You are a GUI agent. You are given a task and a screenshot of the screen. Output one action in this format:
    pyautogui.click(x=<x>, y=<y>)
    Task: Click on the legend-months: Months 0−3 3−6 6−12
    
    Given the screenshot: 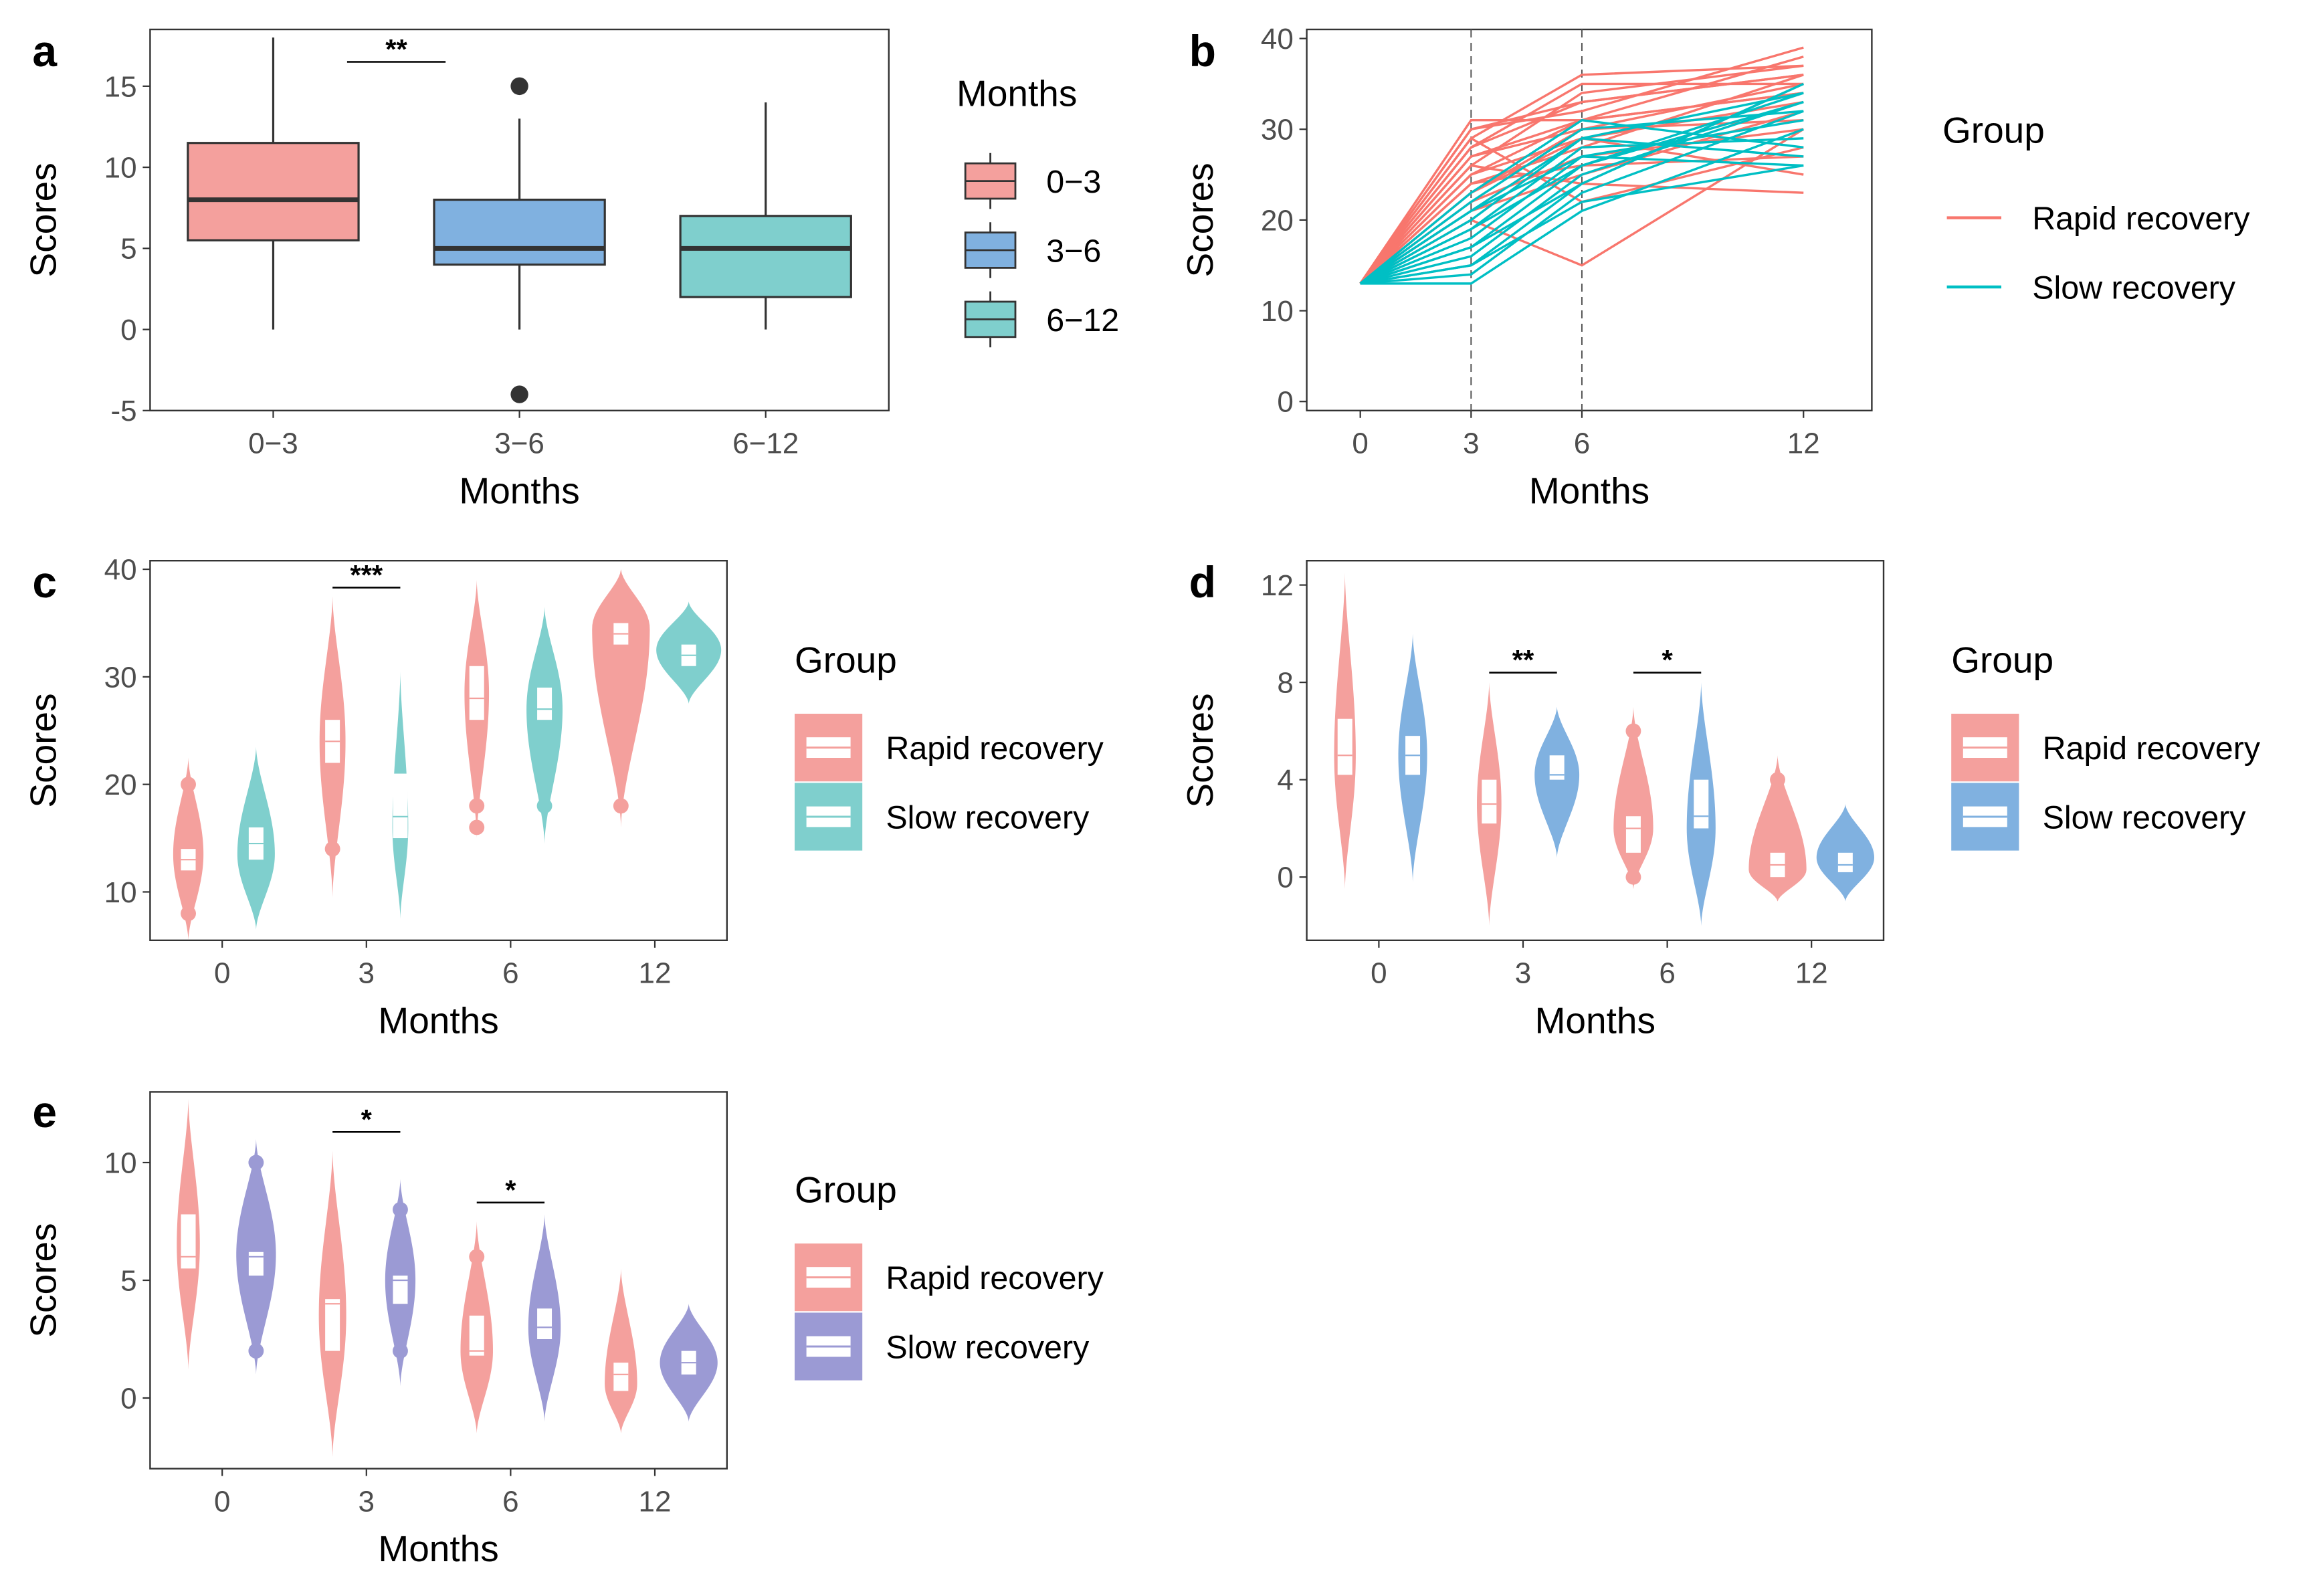 What is the action you would take?
    pyautogui.click(x=1038, y=210)
    